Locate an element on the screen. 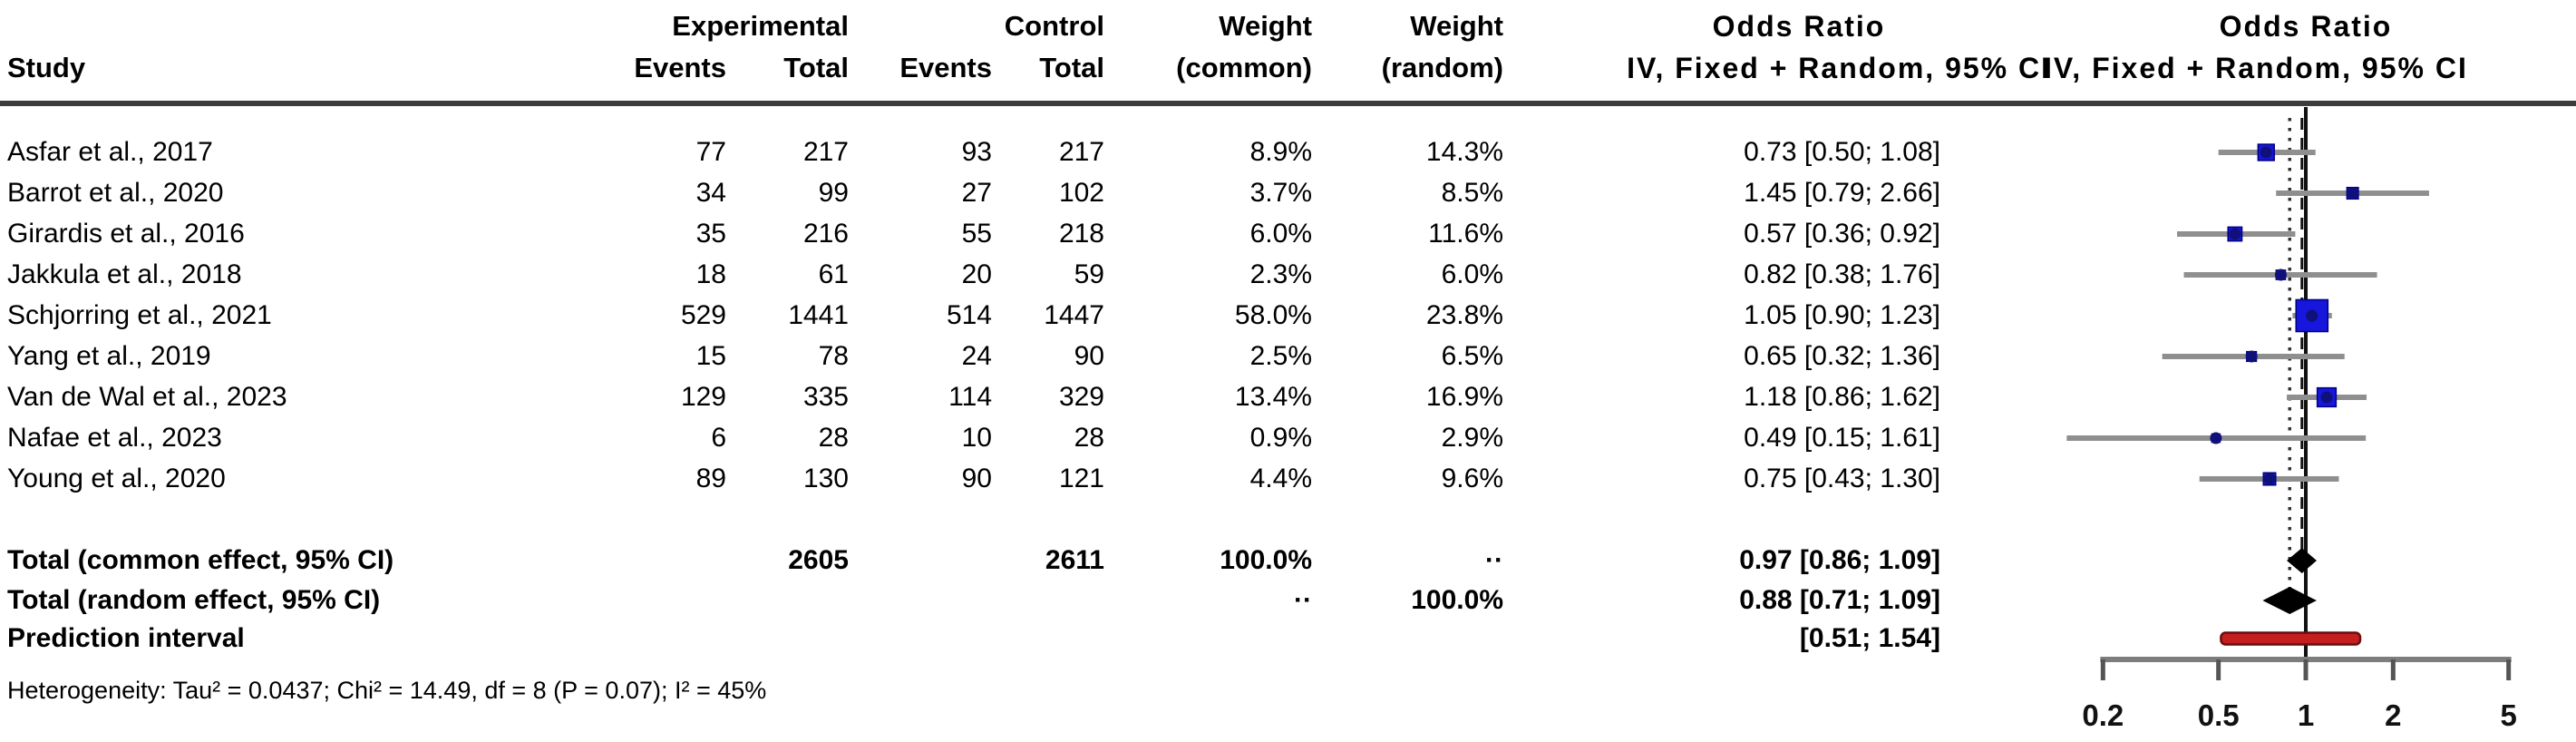  study-label: Schjorring et al., 2021 is located at coordinates (139, 315).